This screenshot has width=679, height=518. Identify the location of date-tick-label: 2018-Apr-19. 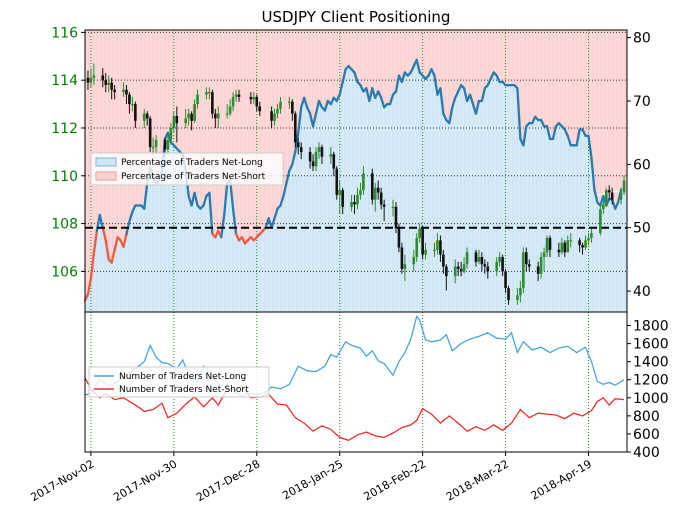
(561, 479).